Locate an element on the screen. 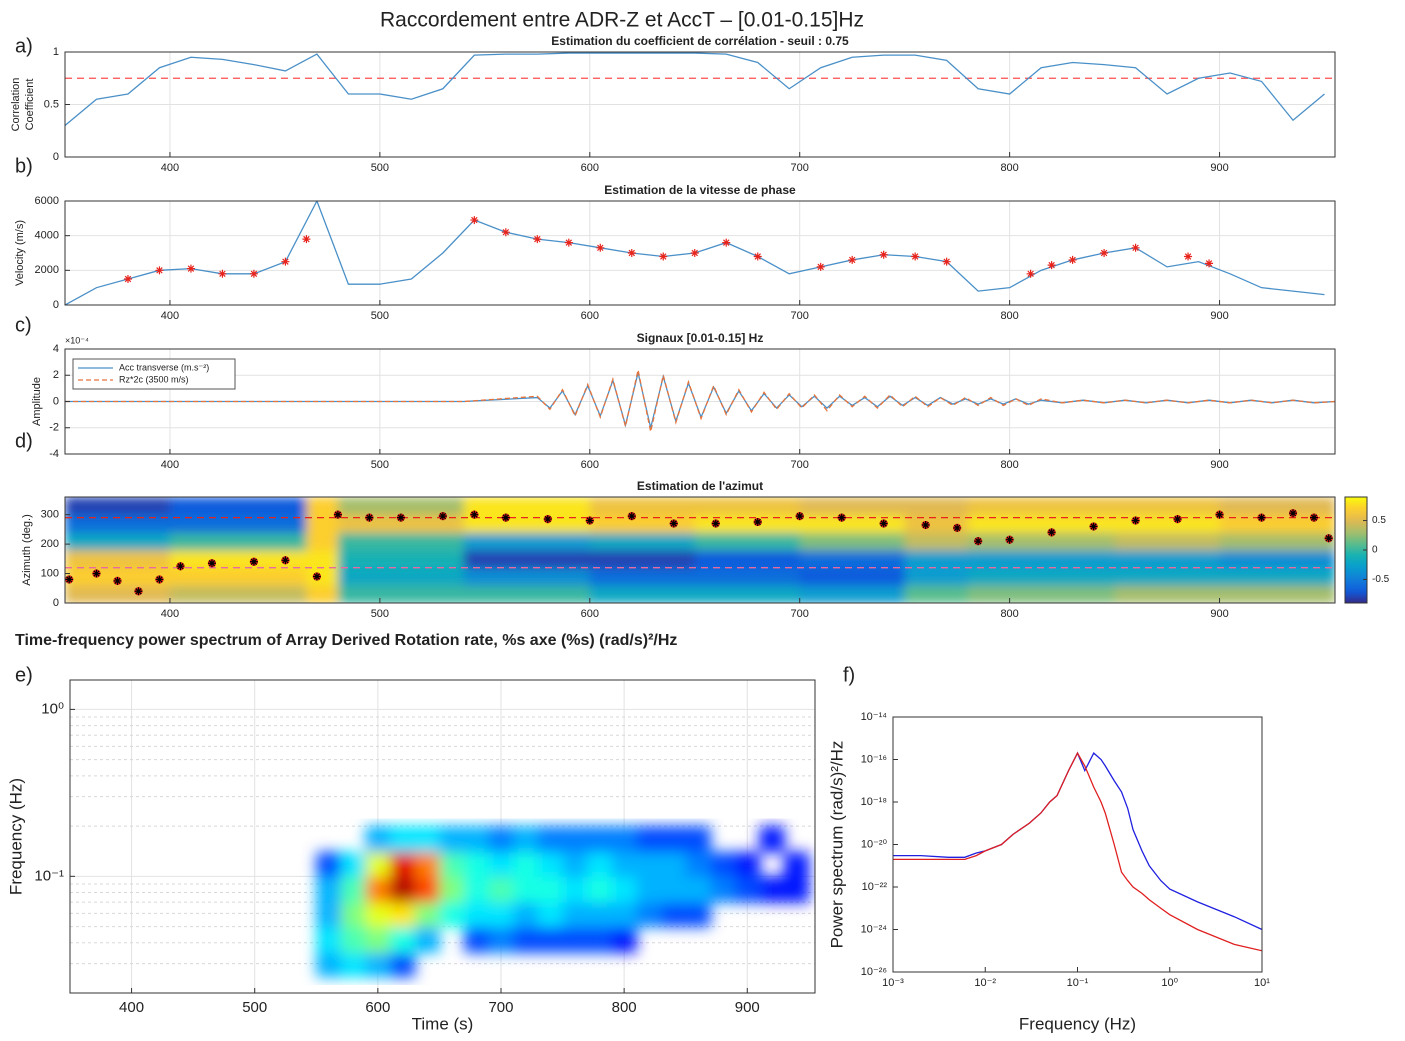 The image size is (1405, 1041). y-axis-label: Correlation is located at coordinates (16, 105).